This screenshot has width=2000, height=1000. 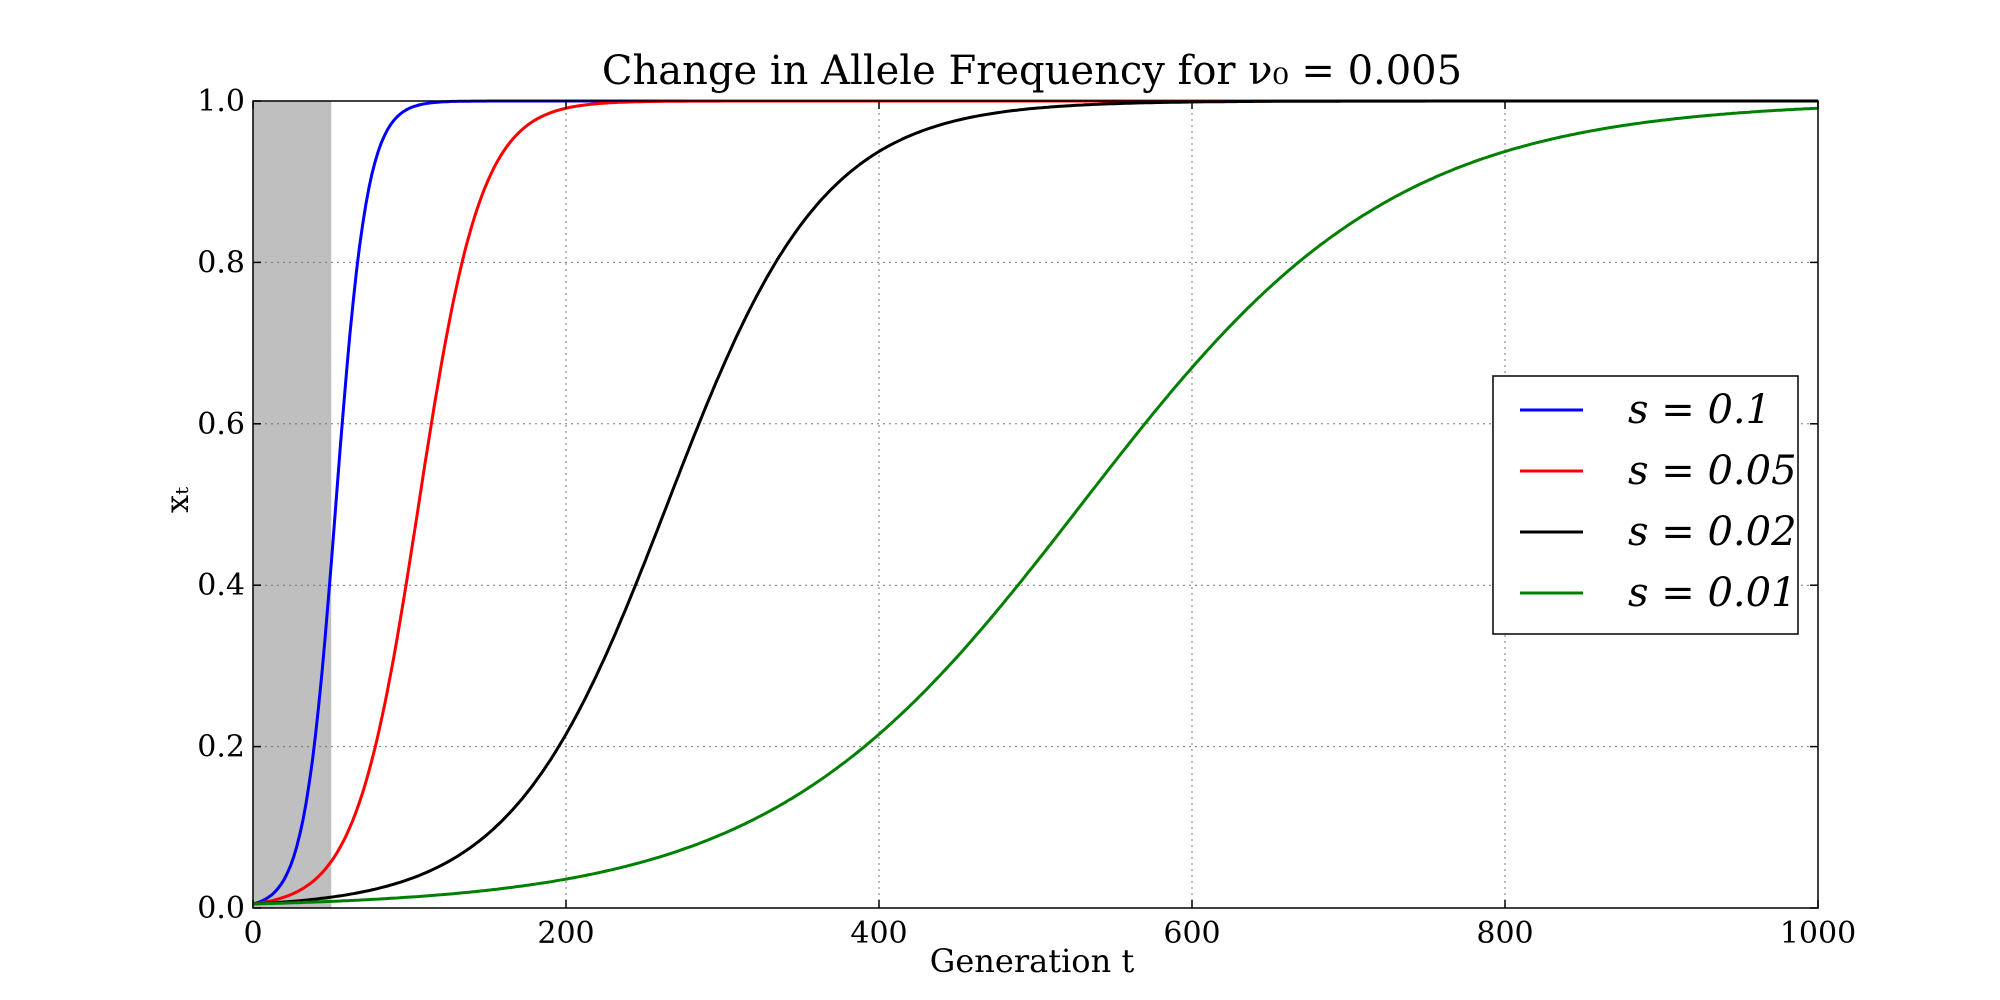 I want to click on x-tick-label: 600, so click(x=1191, y=933).